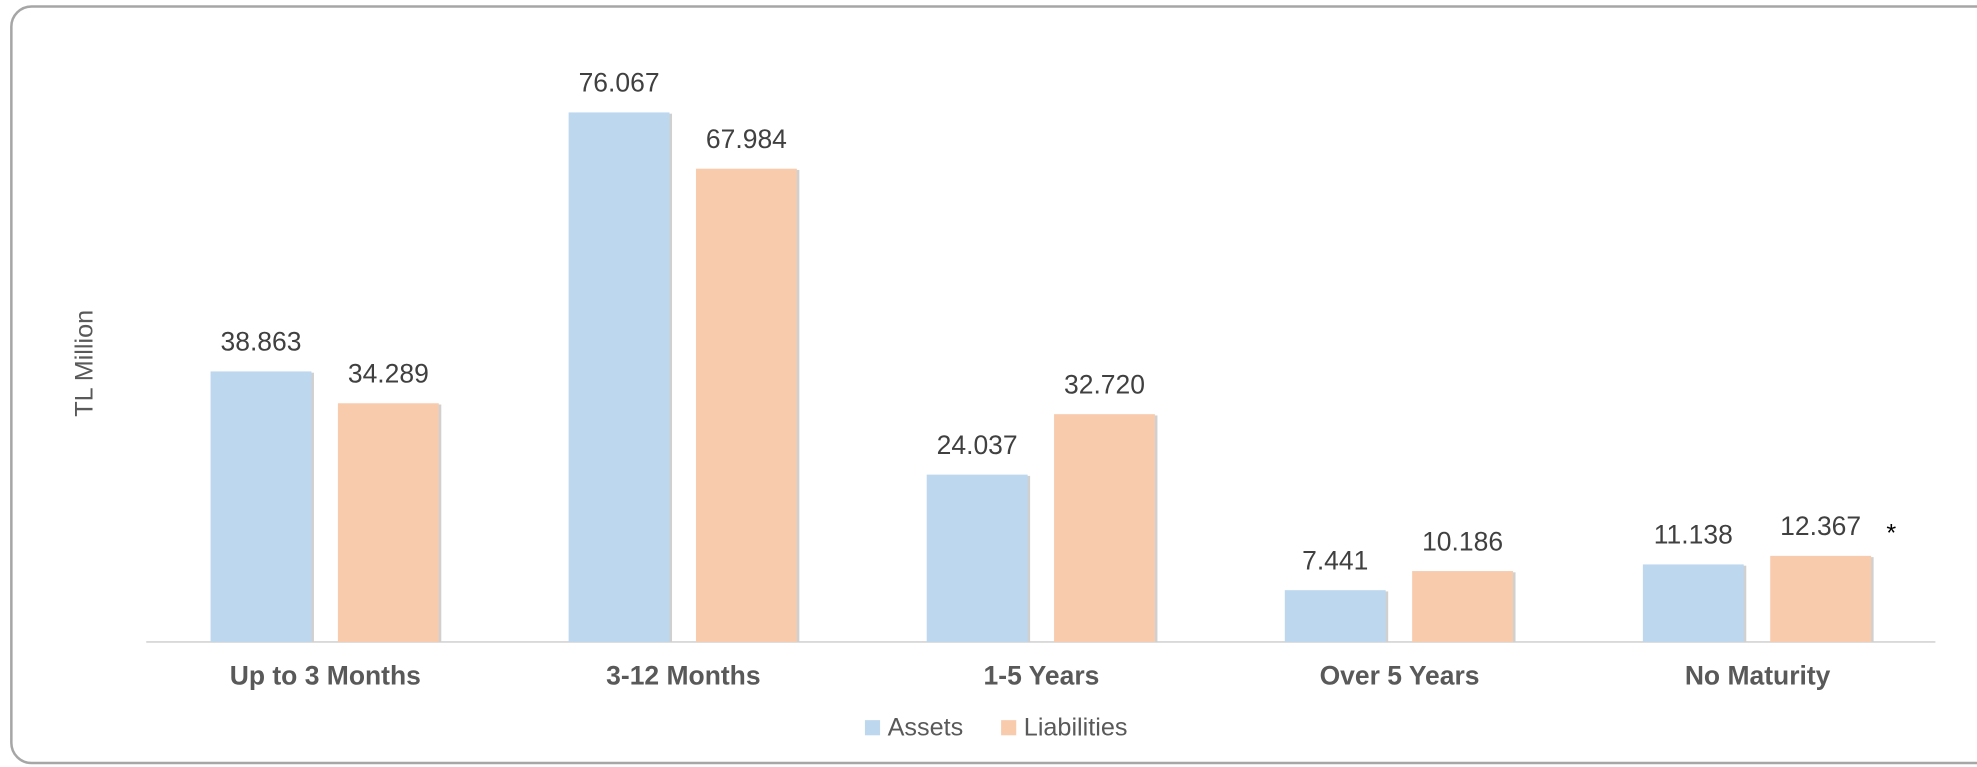  What do you see at coordinates (1758, 675) in the screenshot?
I see `x-tick-label: No Maturity` at bounding box center [1758, 675].